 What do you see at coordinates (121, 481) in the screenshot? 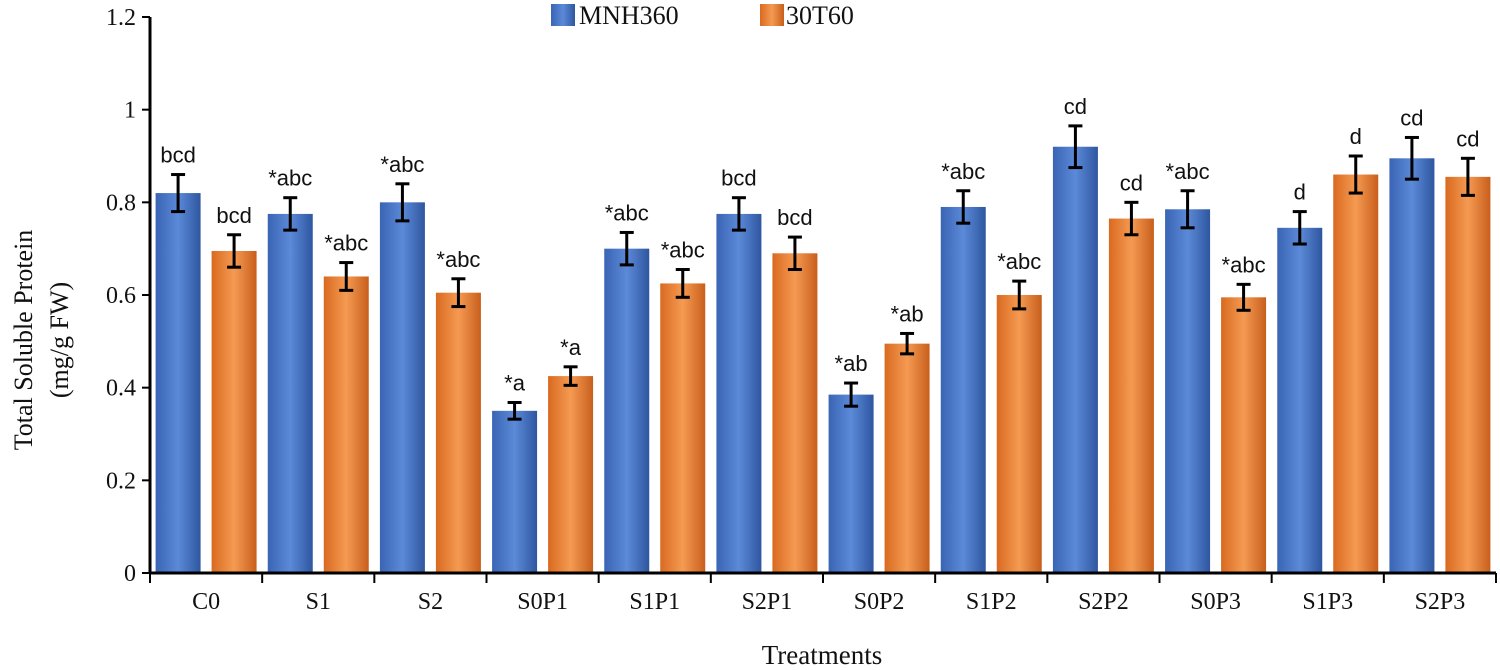
I see `y-tick-label: 0.2` at bounding box center [121, 481].